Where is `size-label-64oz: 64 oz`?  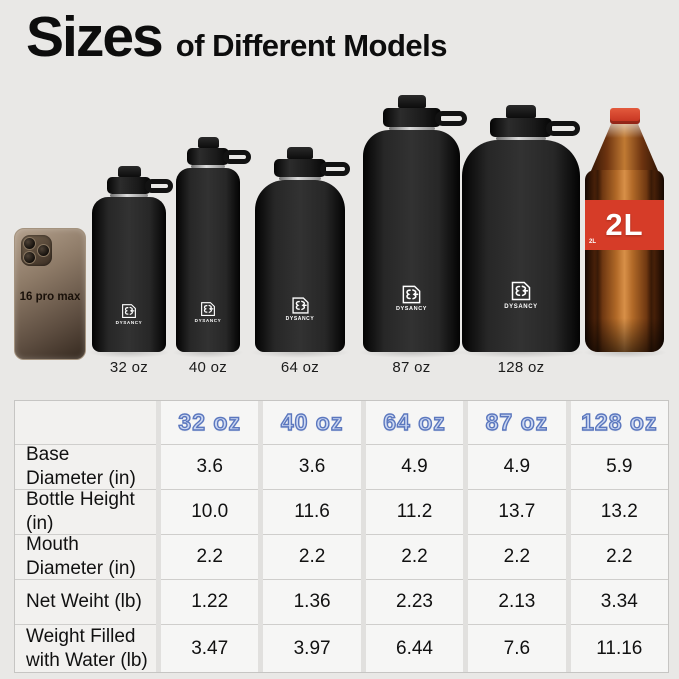
size-label-64oz: 64 oz is located at coordinates (300, 367).